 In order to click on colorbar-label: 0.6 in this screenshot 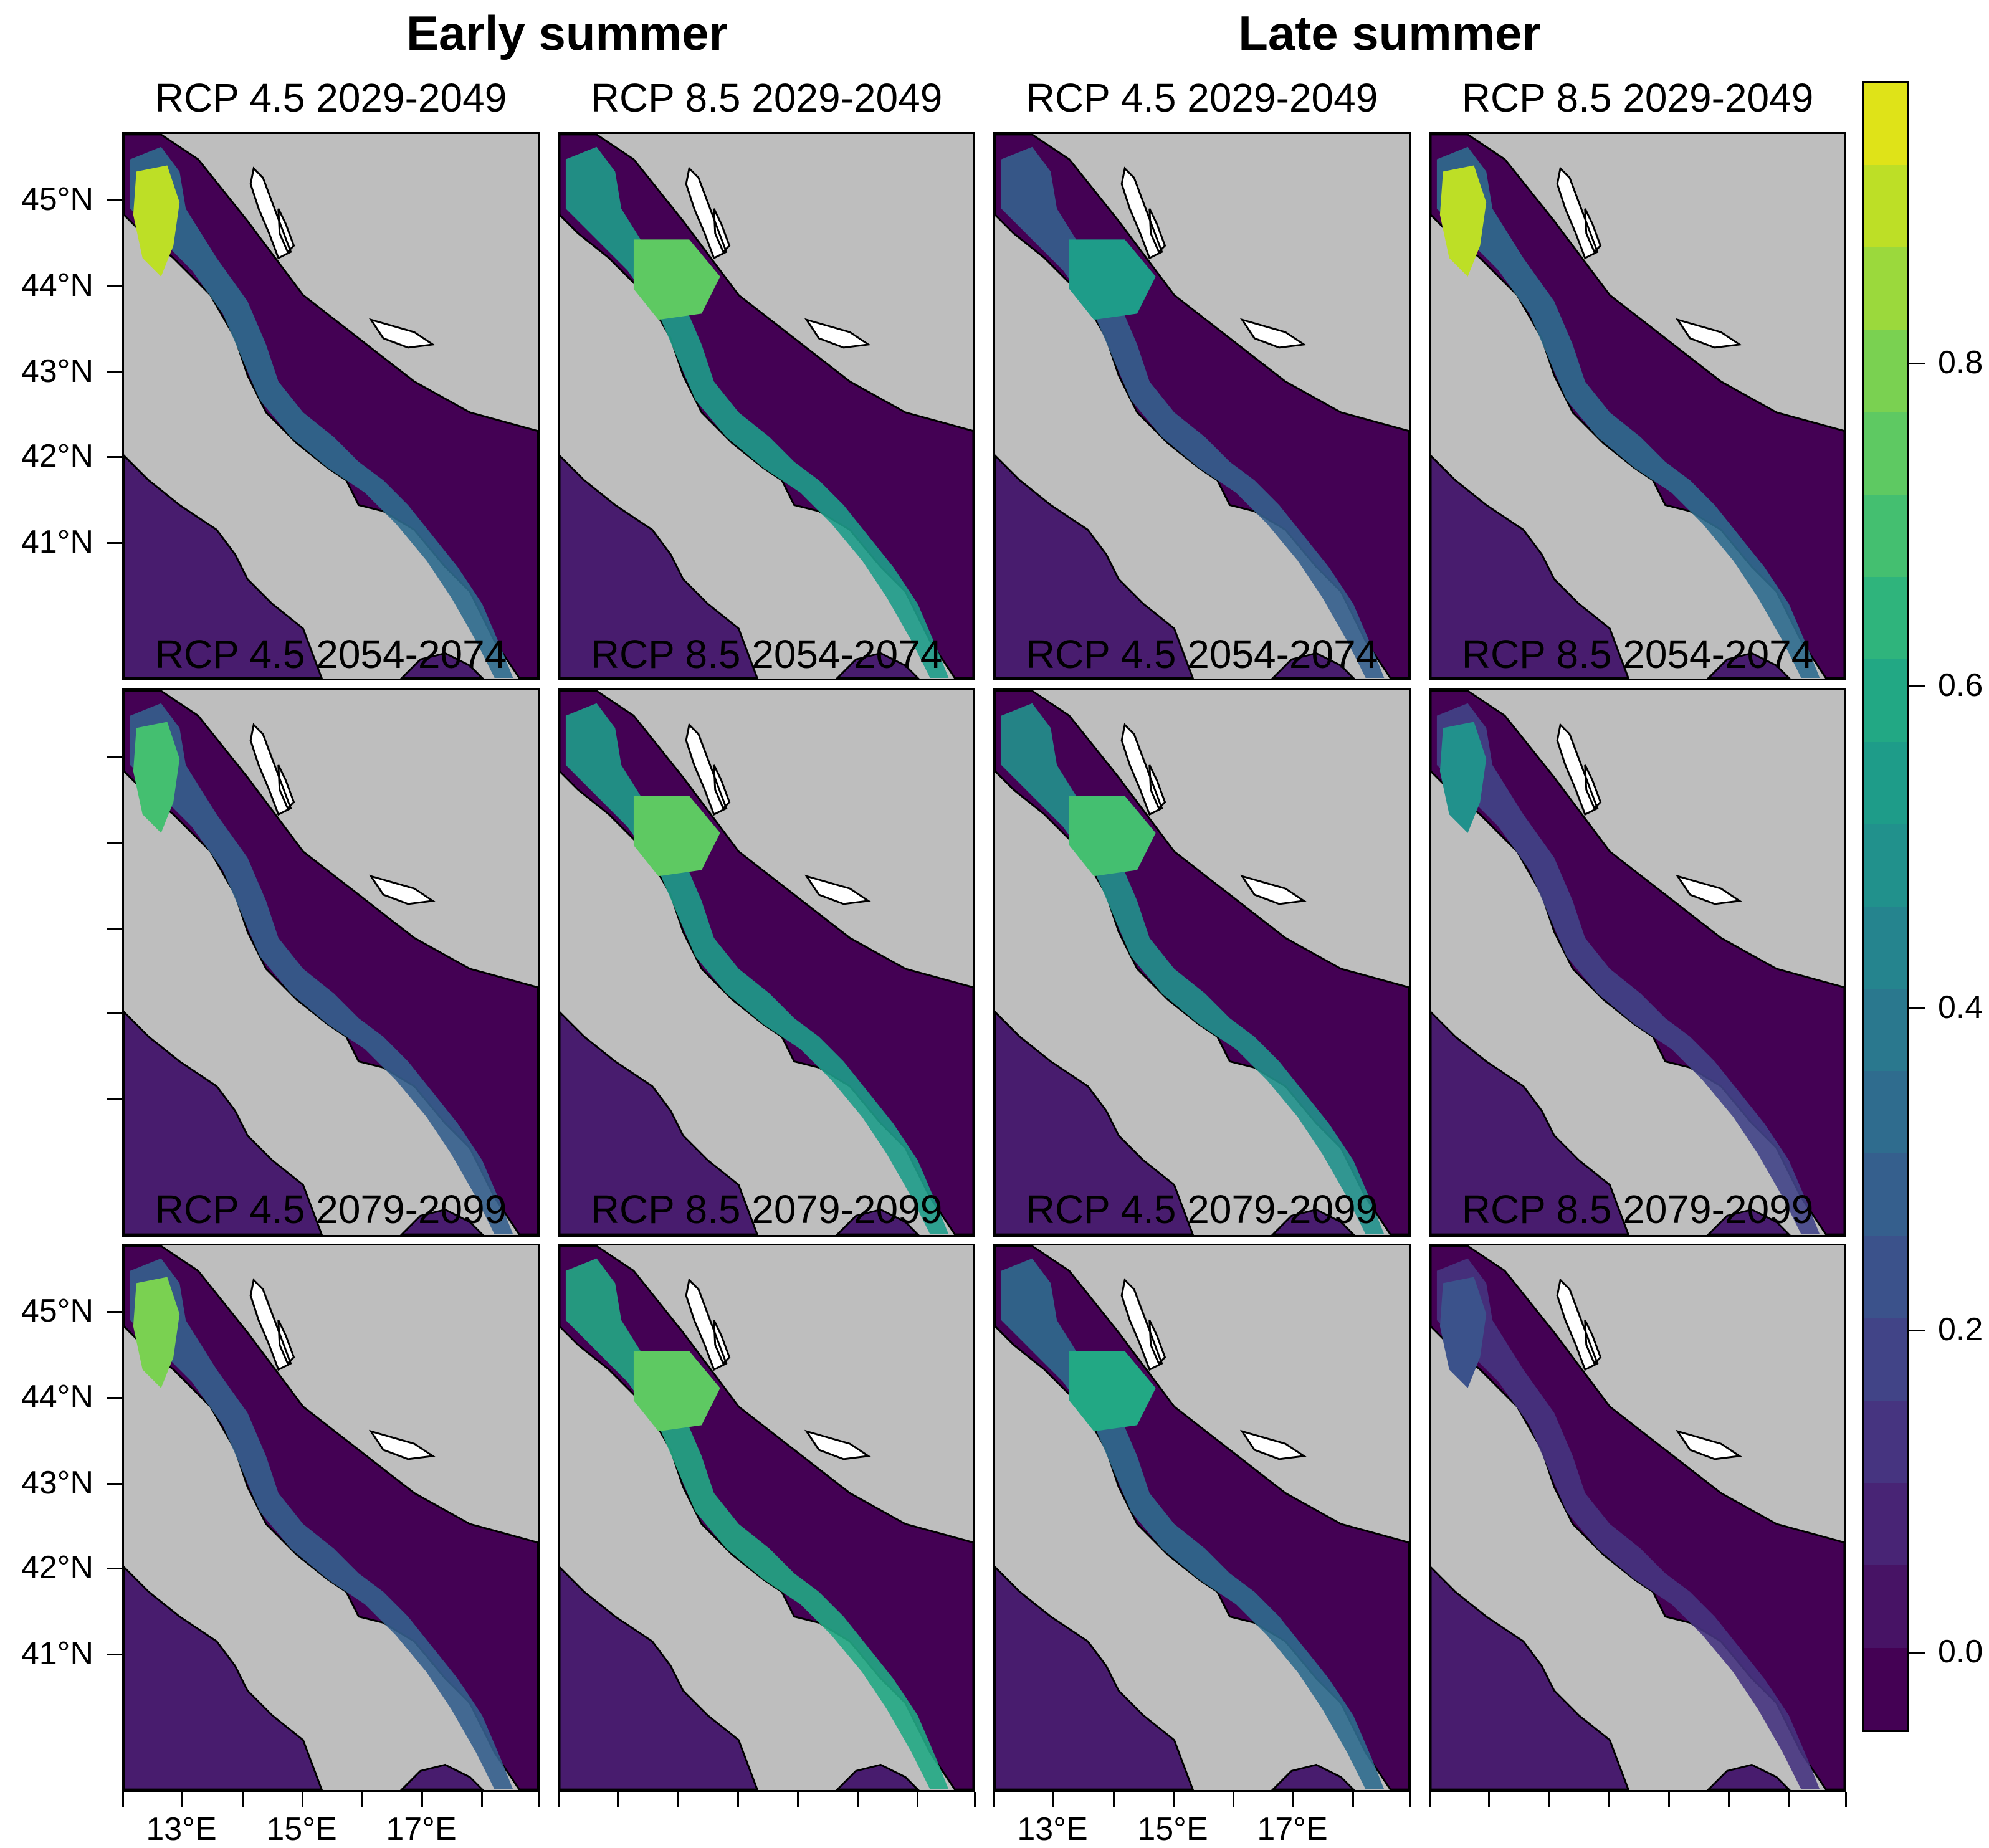, I will do `click(1961, 685)`.